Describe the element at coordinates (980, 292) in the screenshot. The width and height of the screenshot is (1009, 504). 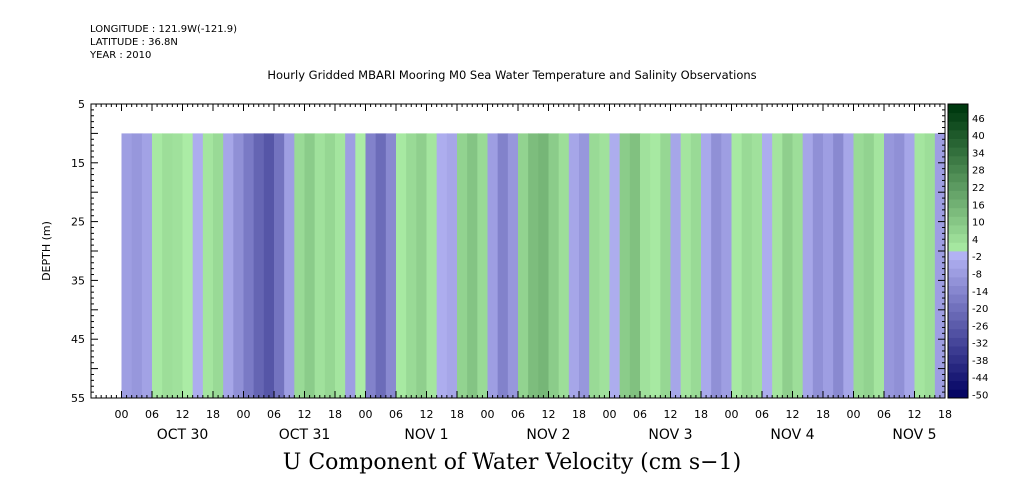
I see `colorbar-label: -14` at that location.